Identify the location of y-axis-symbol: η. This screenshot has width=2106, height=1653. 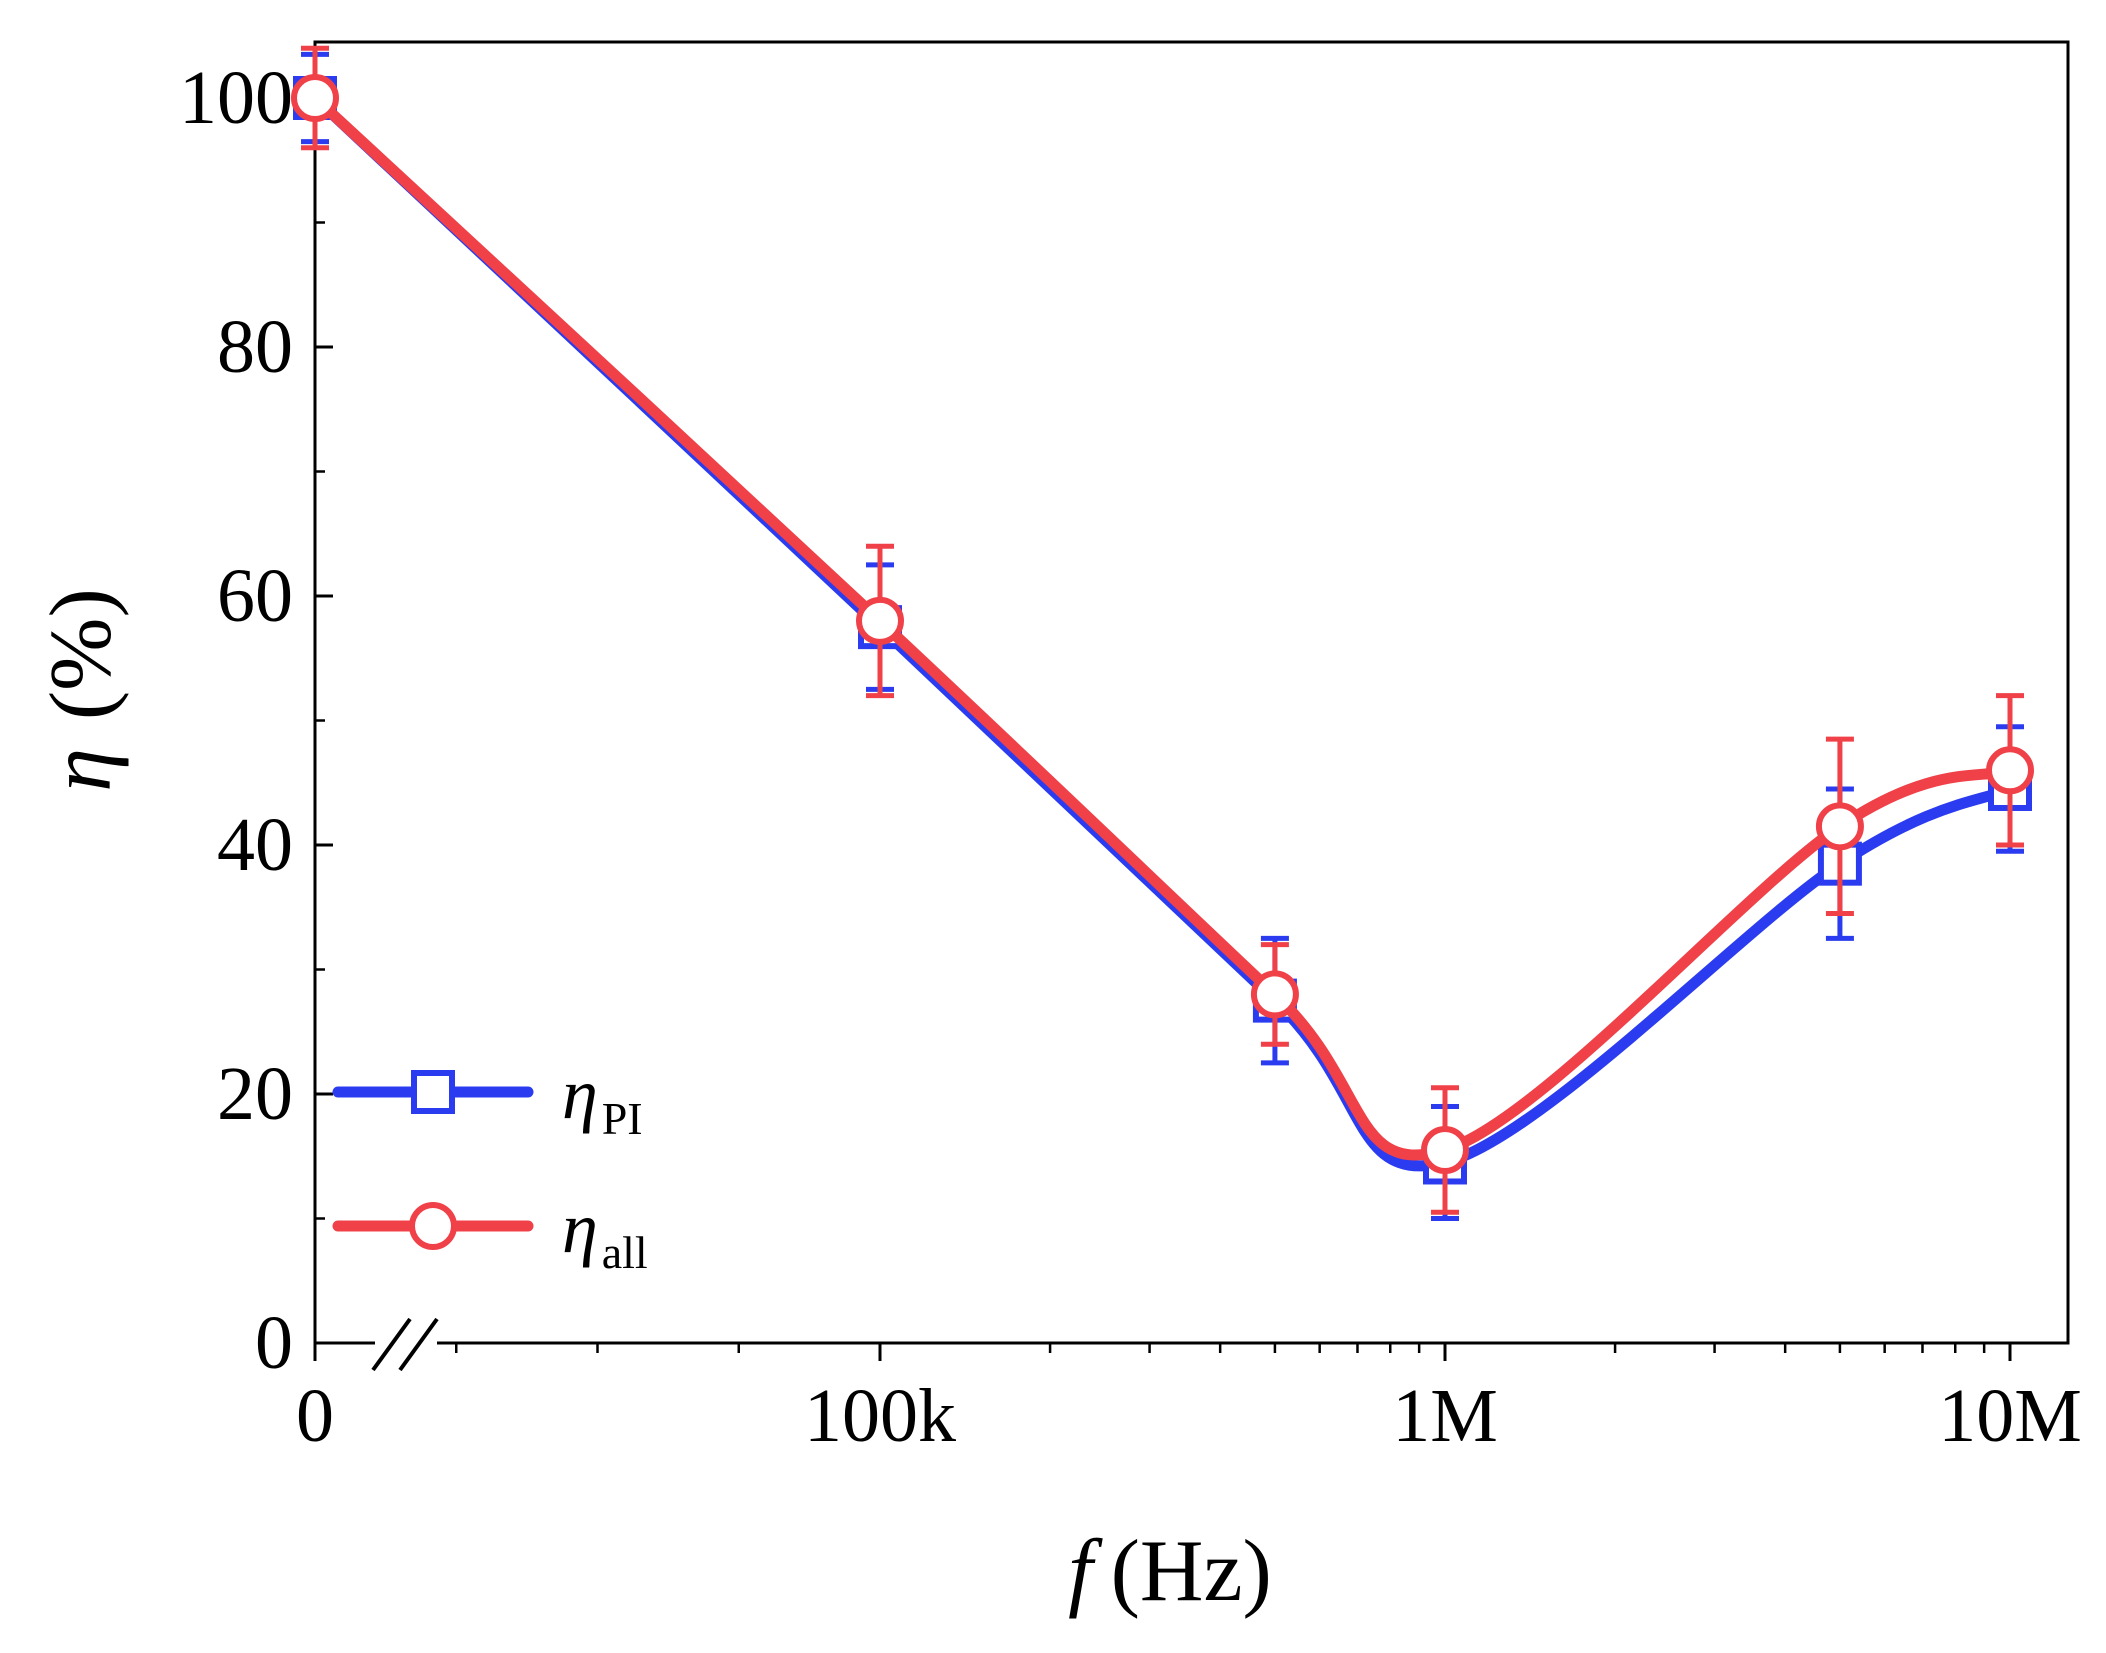
(81, 770).